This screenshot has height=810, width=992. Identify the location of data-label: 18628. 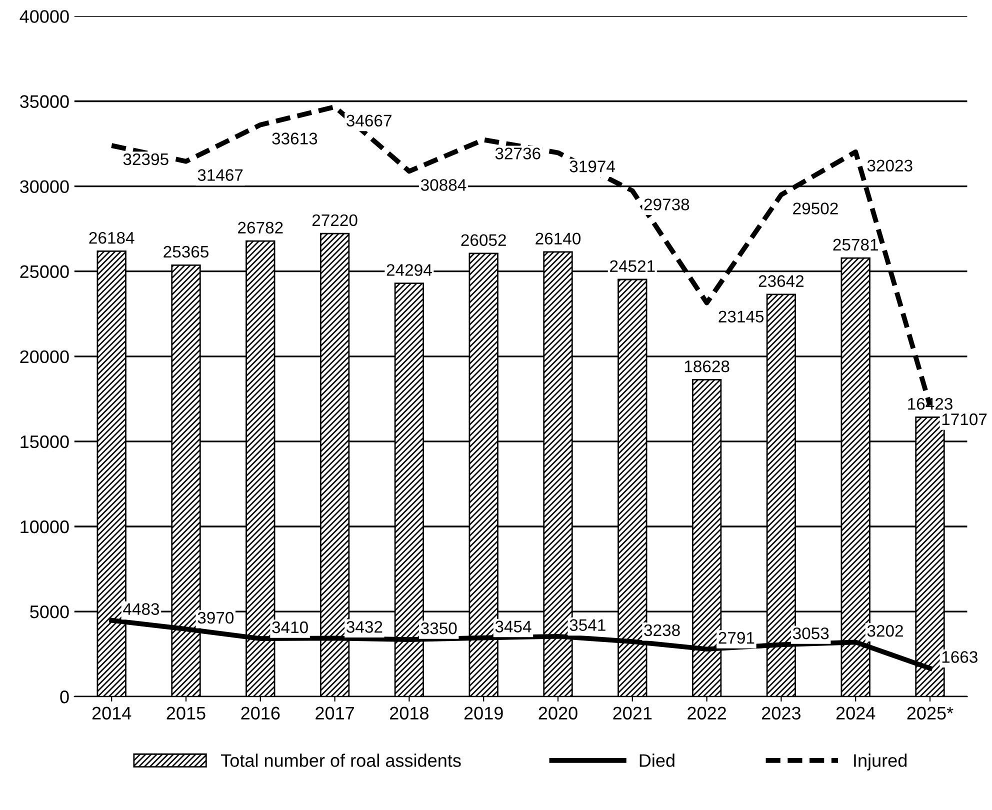
(707, 366).